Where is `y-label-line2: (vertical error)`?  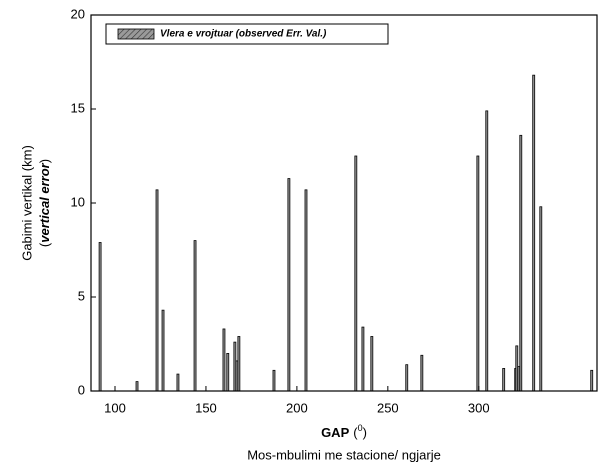 y-label-line2: (vertical error) is located at coordinates (44, 203).